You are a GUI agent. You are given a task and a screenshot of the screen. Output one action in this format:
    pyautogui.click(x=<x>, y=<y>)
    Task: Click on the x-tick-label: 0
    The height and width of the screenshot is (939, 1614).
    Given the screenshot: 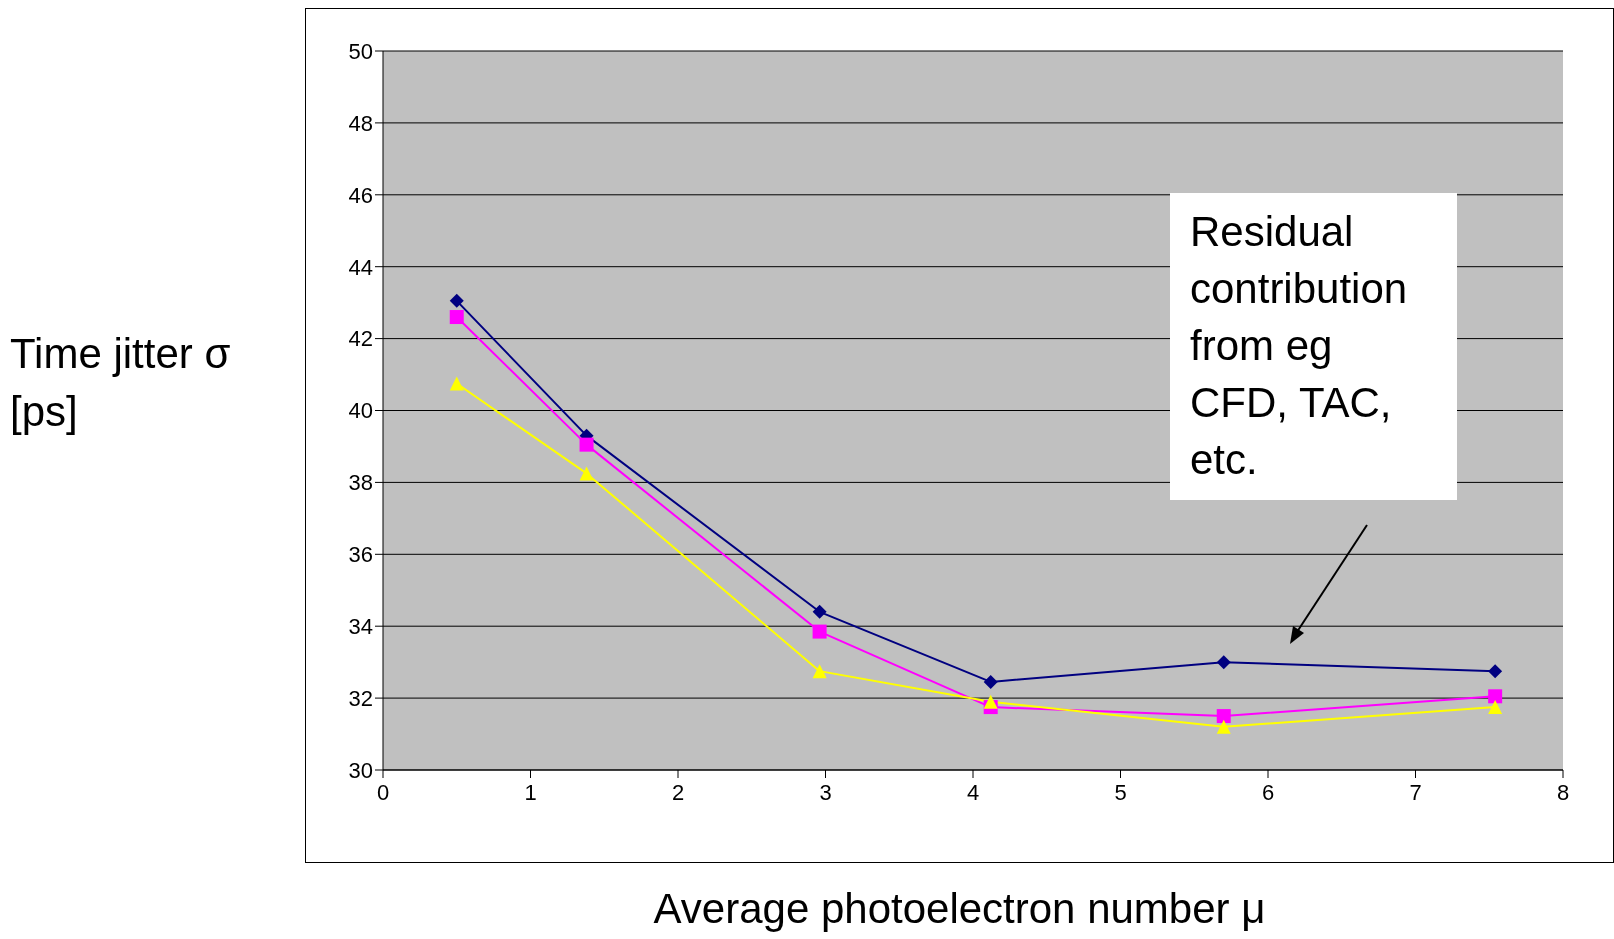 What is the action you would take?
    pyautogui.click(x=383, y=792)
    